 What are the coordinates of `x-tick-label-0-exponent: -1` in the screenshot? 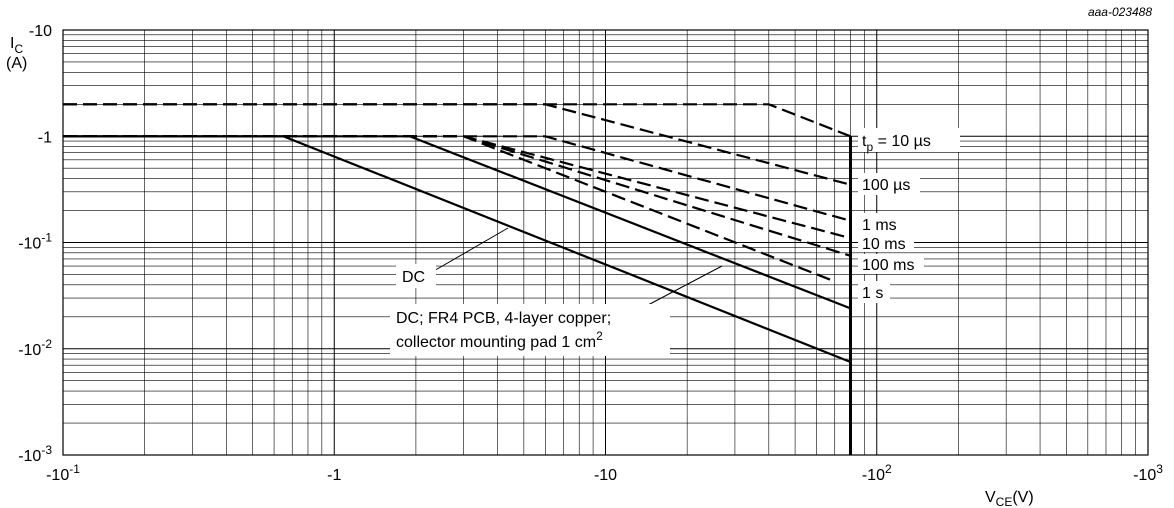 It's located at (74, 469).